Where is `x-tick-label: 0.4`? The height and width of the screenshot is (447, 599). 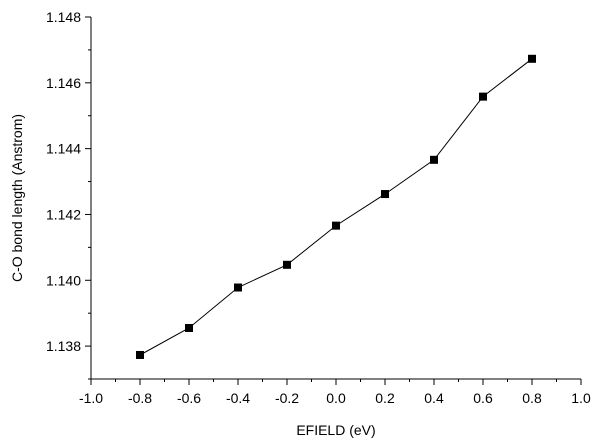
x-tick-label: 0.4 is located at coordinates (434, 398).